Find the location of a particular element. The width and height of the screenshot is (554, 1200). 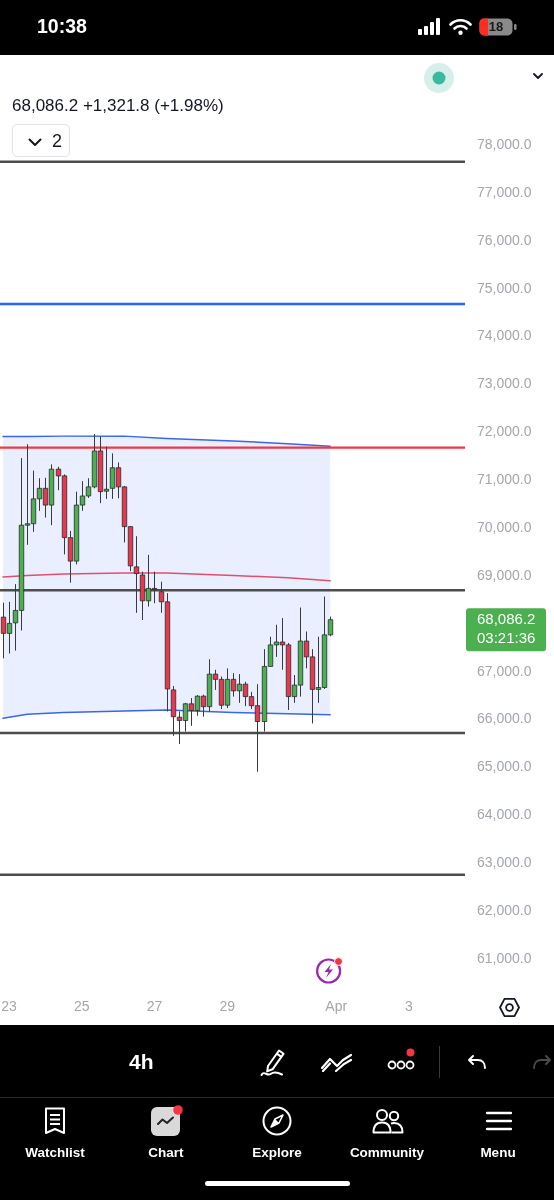

text: Watchlist is located at coordinates (55, 1153).